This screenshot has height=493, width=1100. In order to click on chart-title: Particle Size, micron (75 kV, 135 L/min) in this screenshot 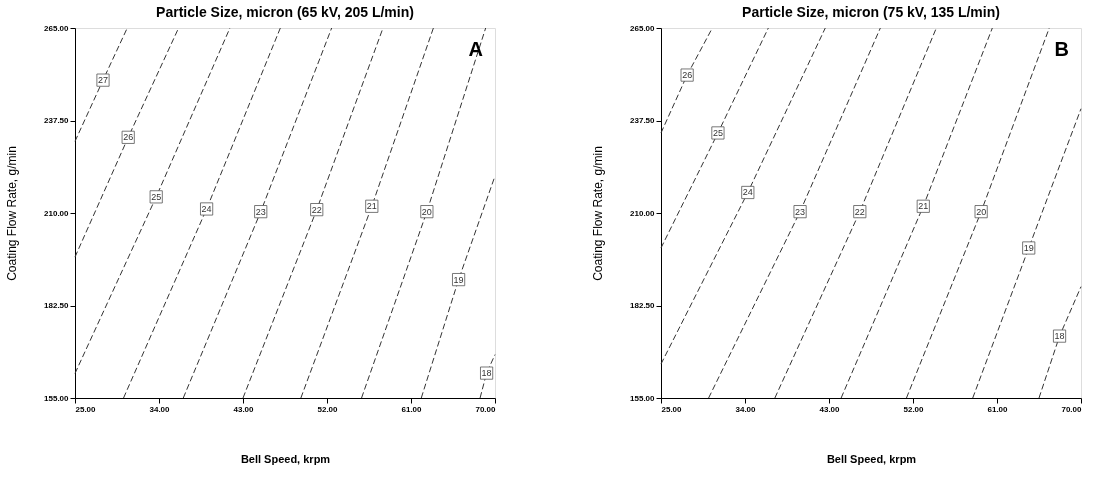, I will do `click(871, 12)`.